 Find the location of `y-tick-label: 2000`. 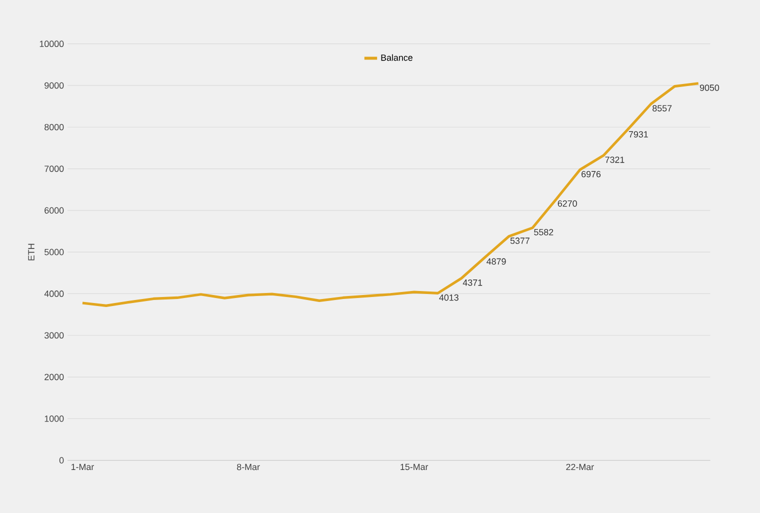

y-tick-label: 2000 is located at coordinates (54, 377).